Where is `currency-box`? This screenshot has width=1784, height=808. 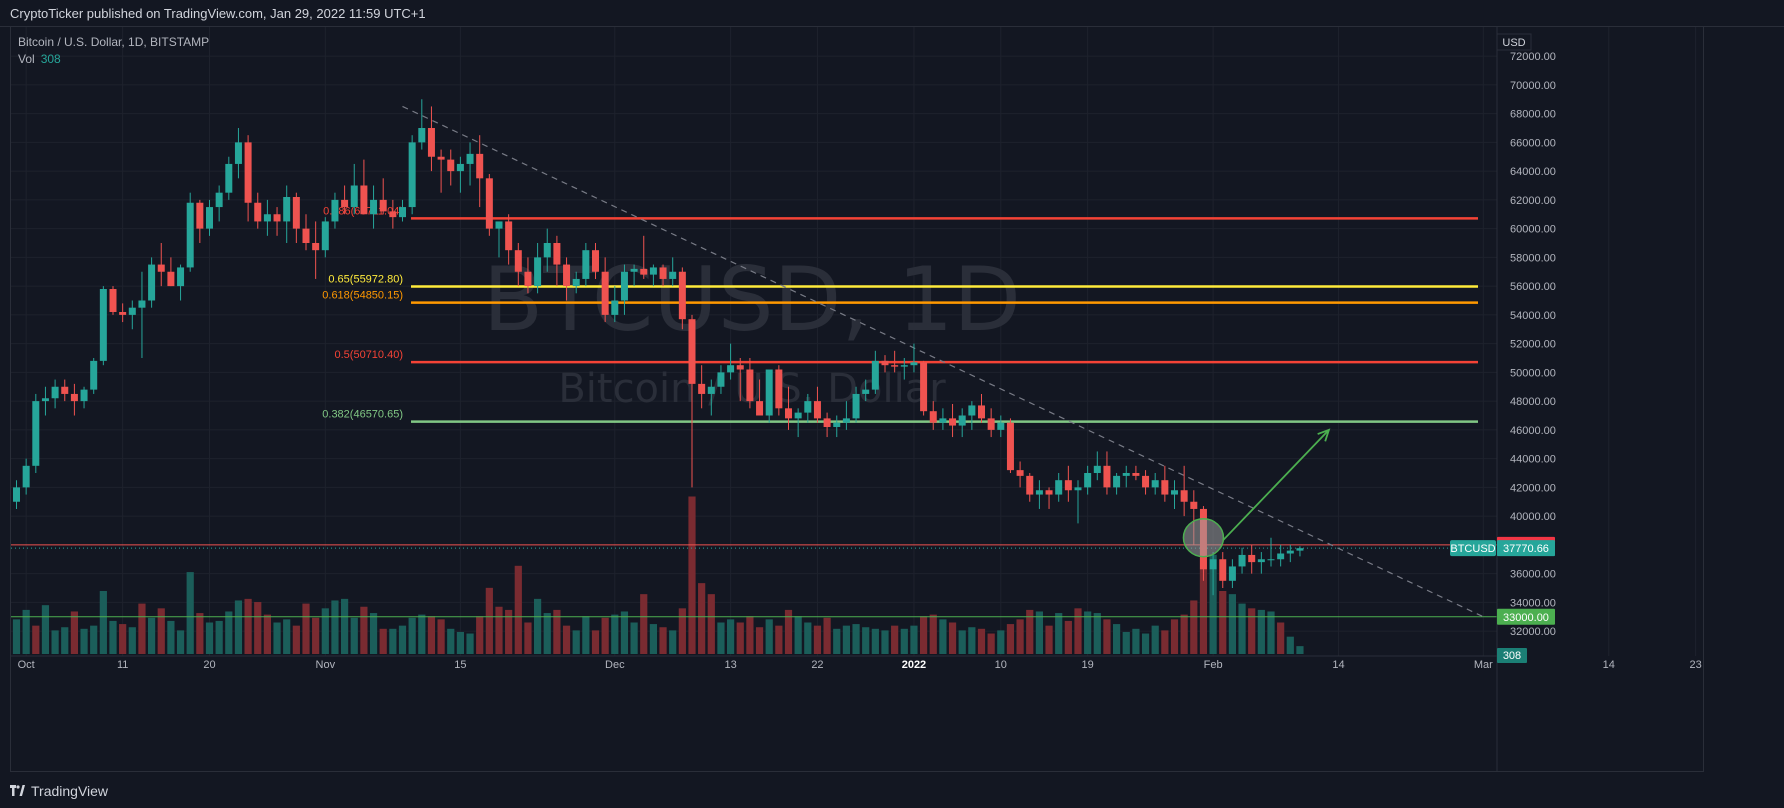 currency-box is located at coordinates (1514, 42).